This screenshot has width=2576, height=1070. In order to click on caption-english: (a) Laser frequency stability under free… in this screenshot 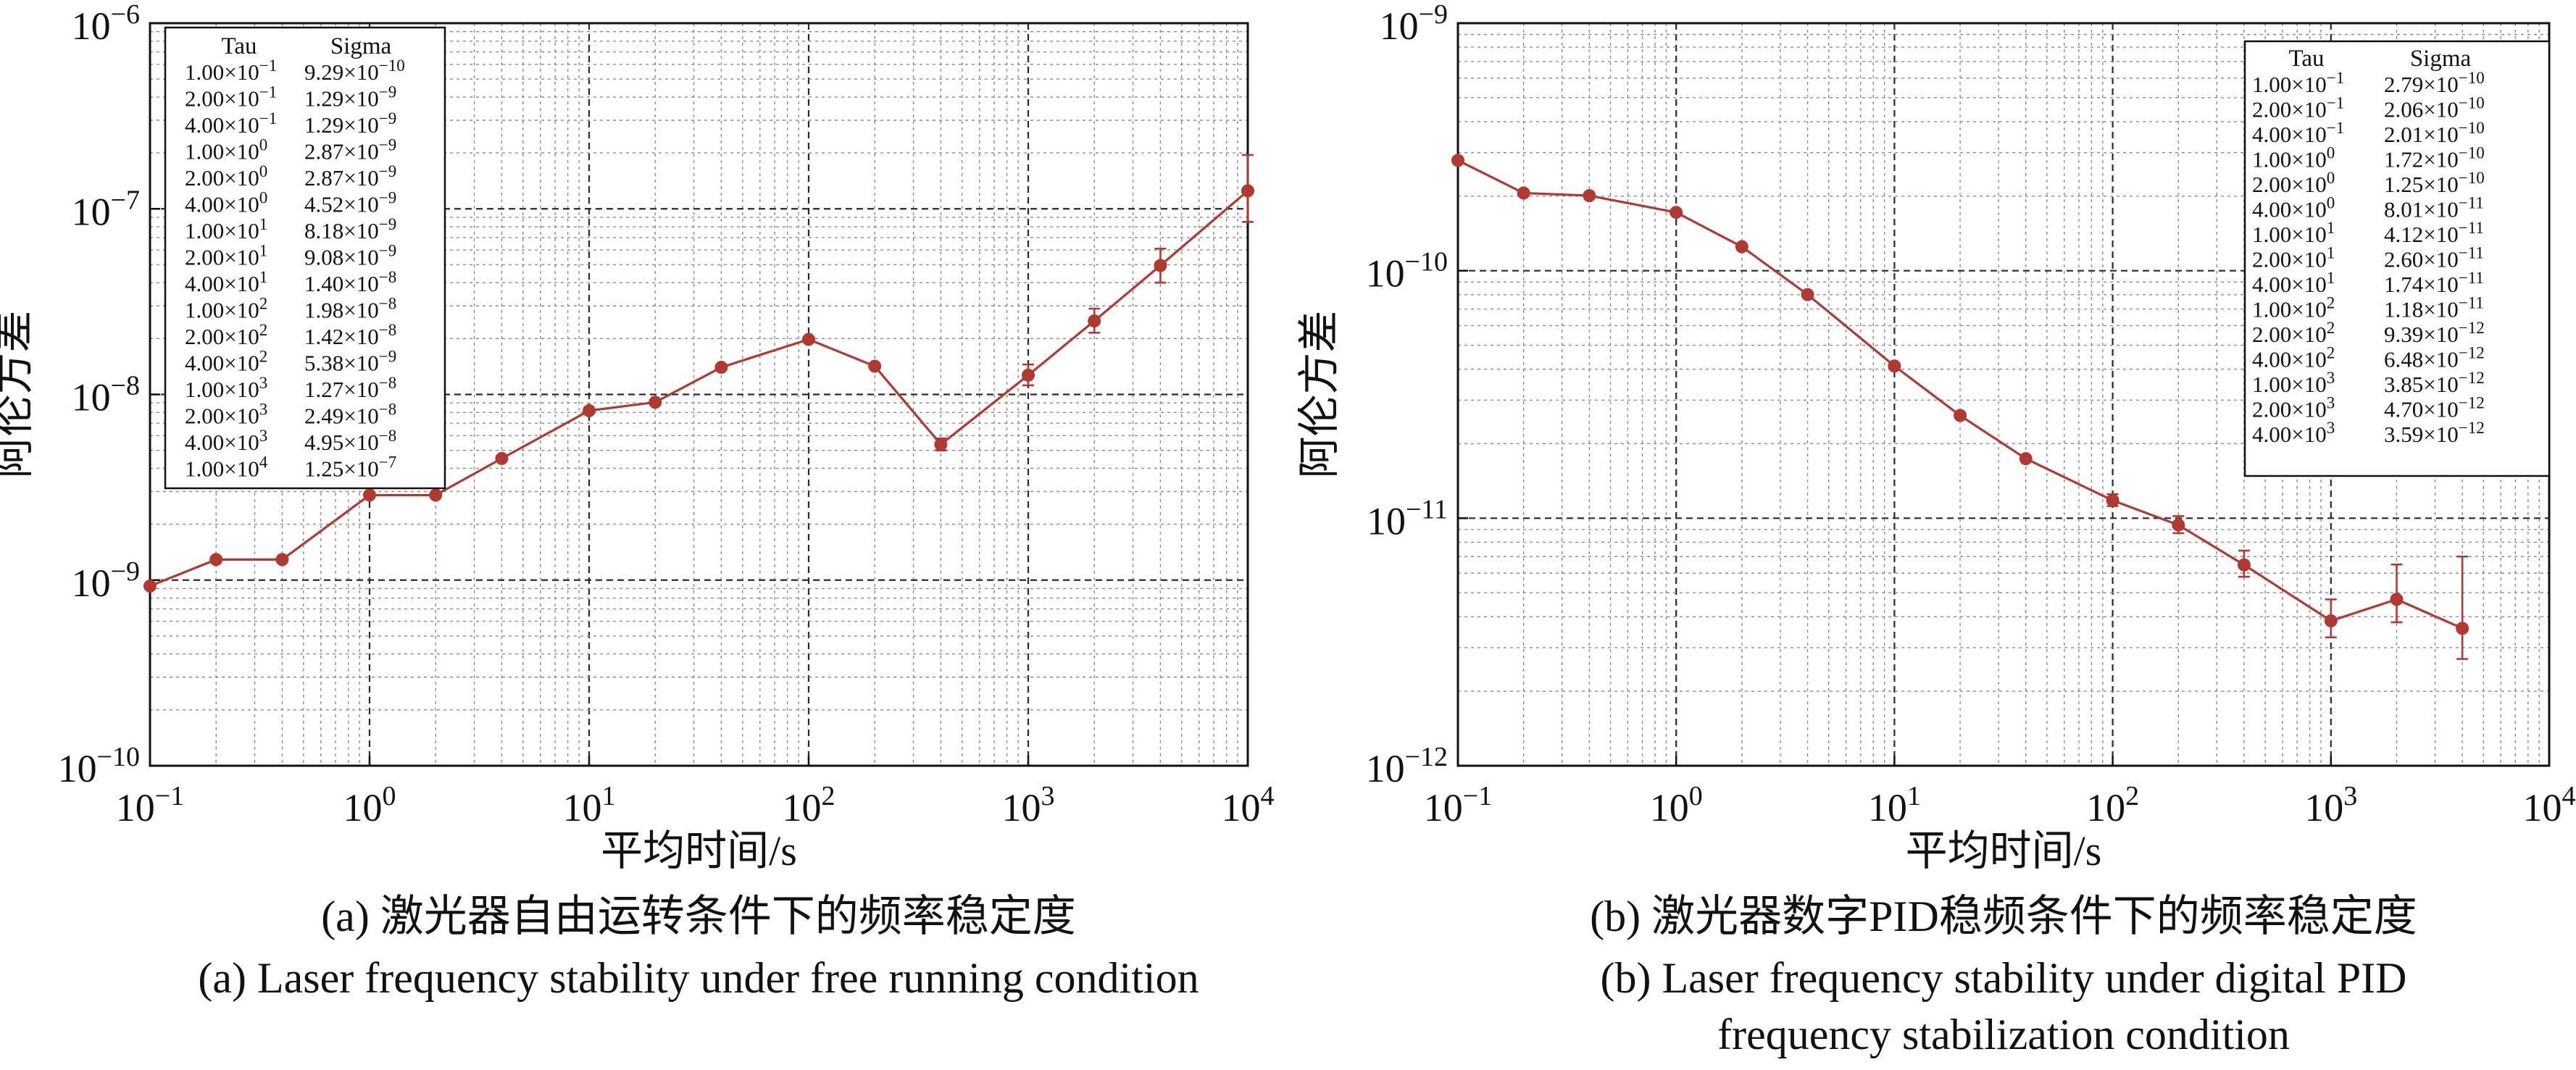, I will do `click(698, 978)`.